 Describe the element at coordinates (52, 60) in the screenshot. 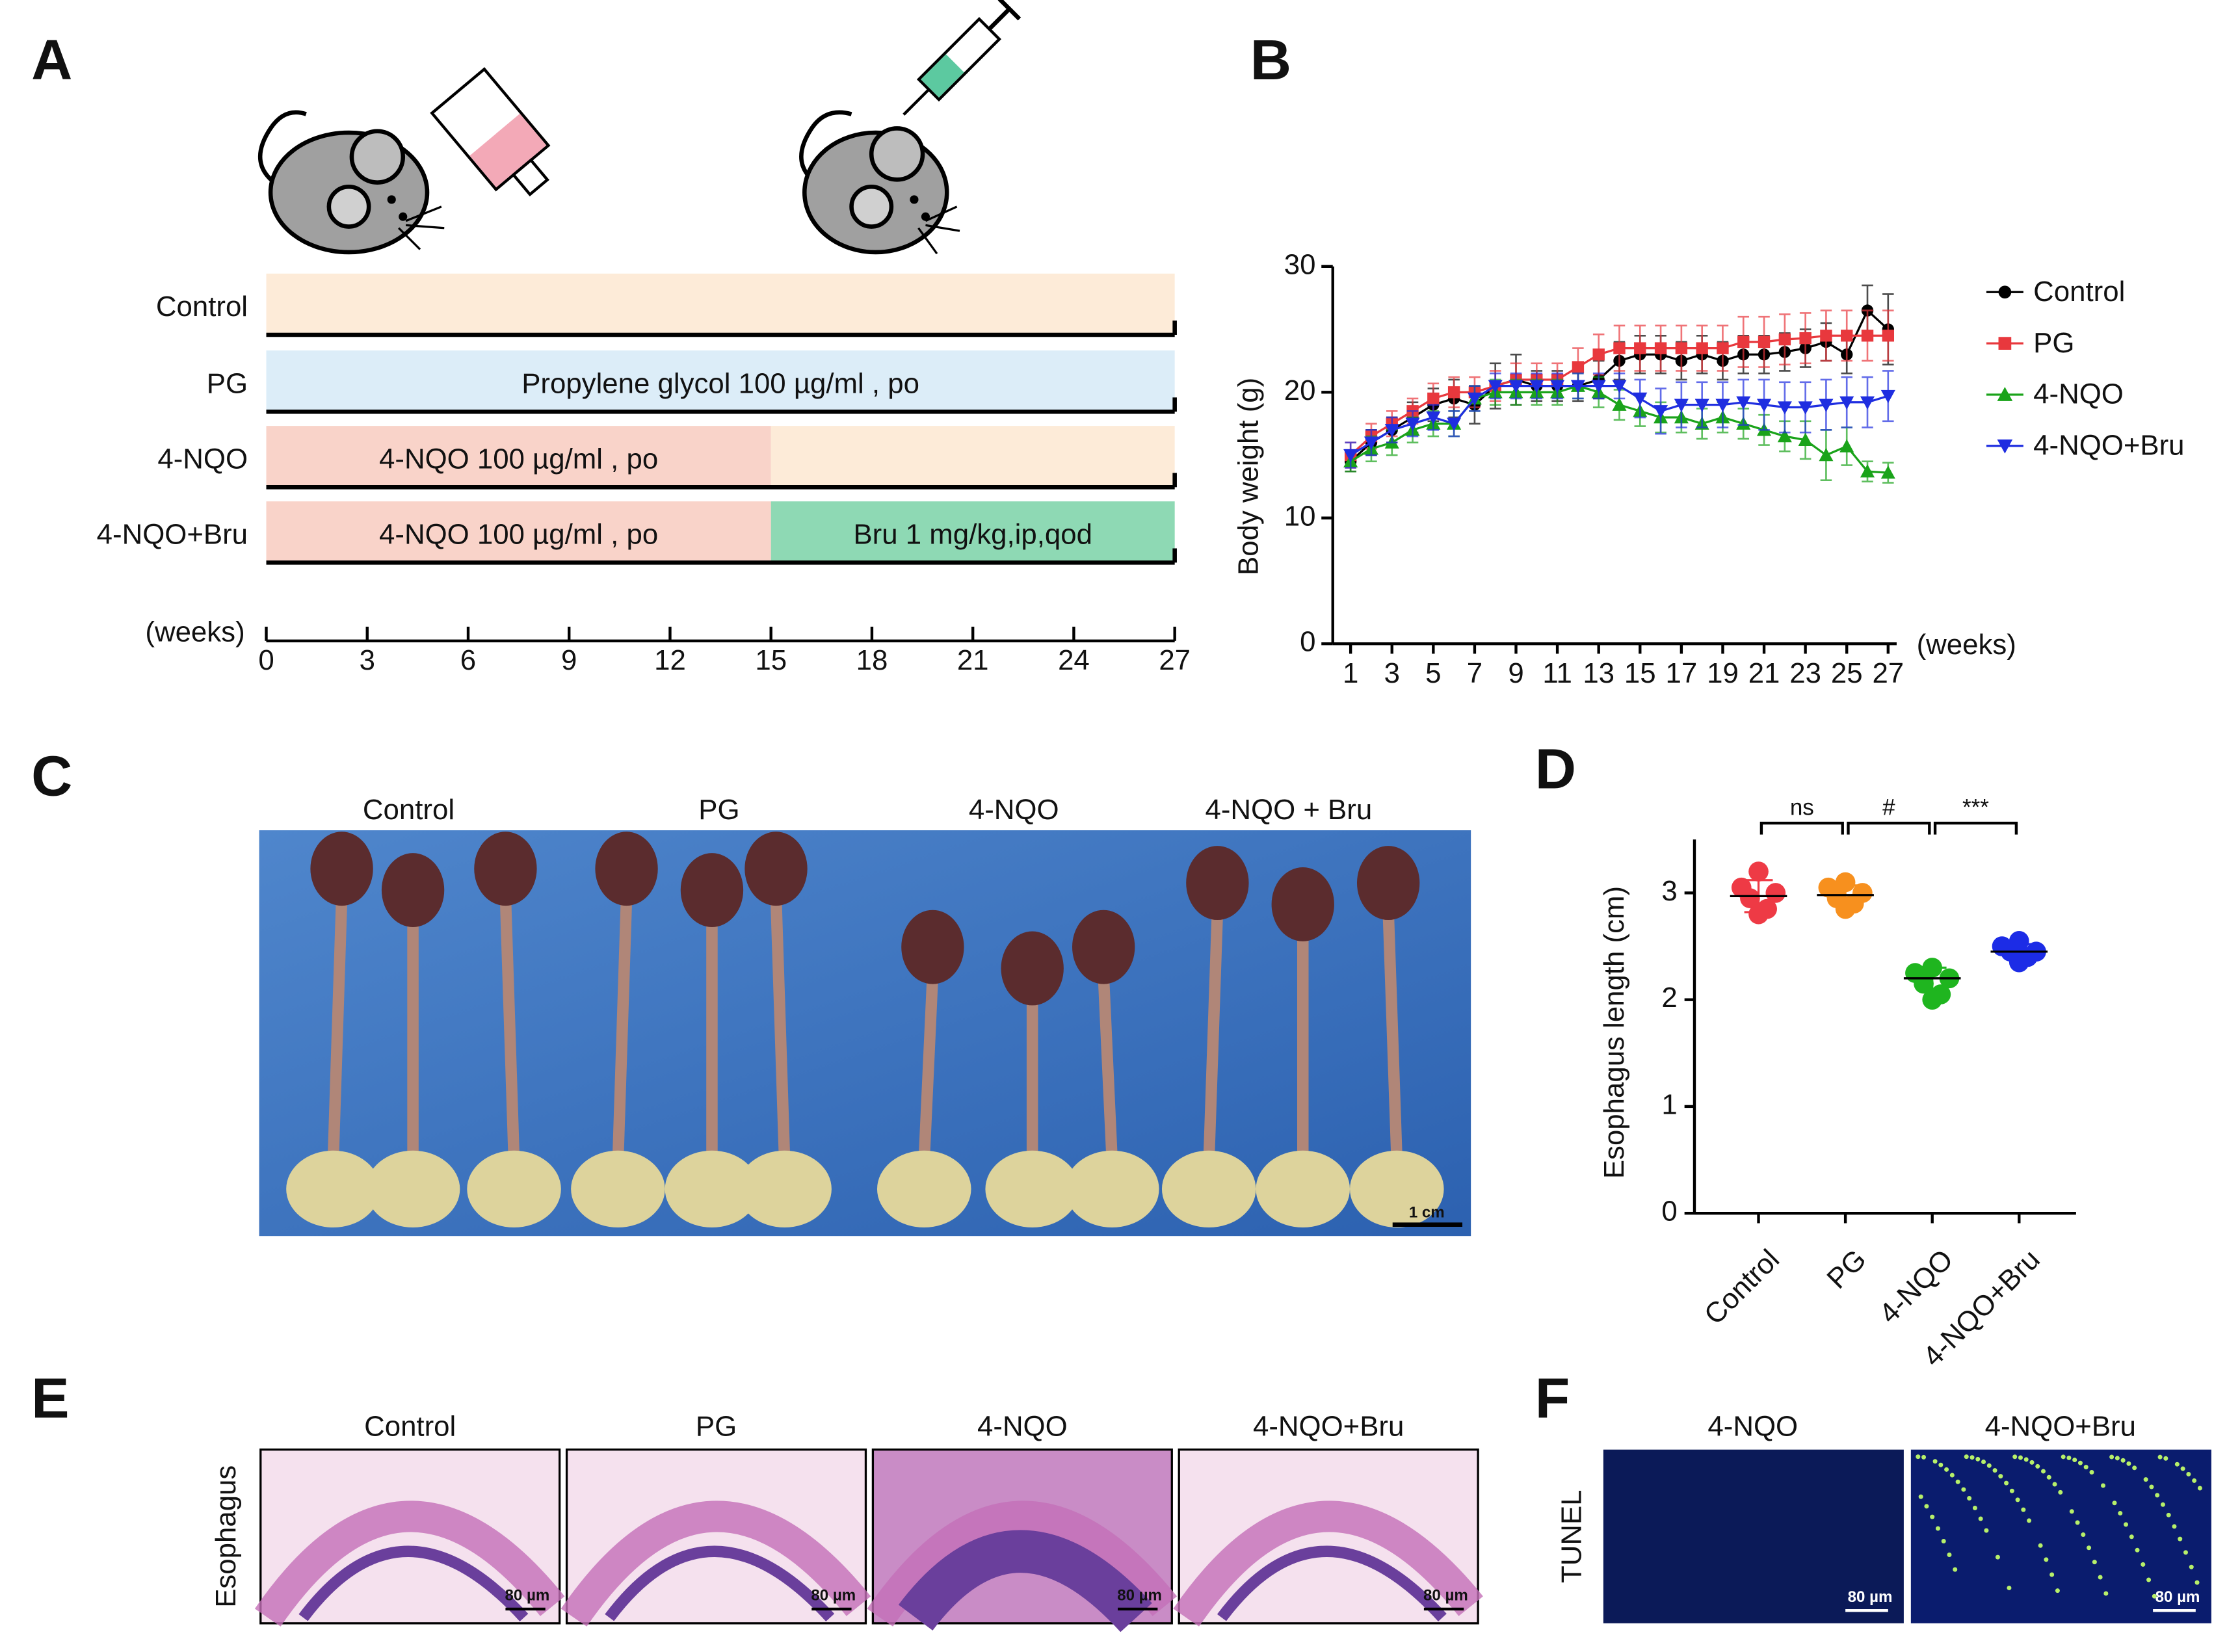

I see `panel-label: A` at that location.